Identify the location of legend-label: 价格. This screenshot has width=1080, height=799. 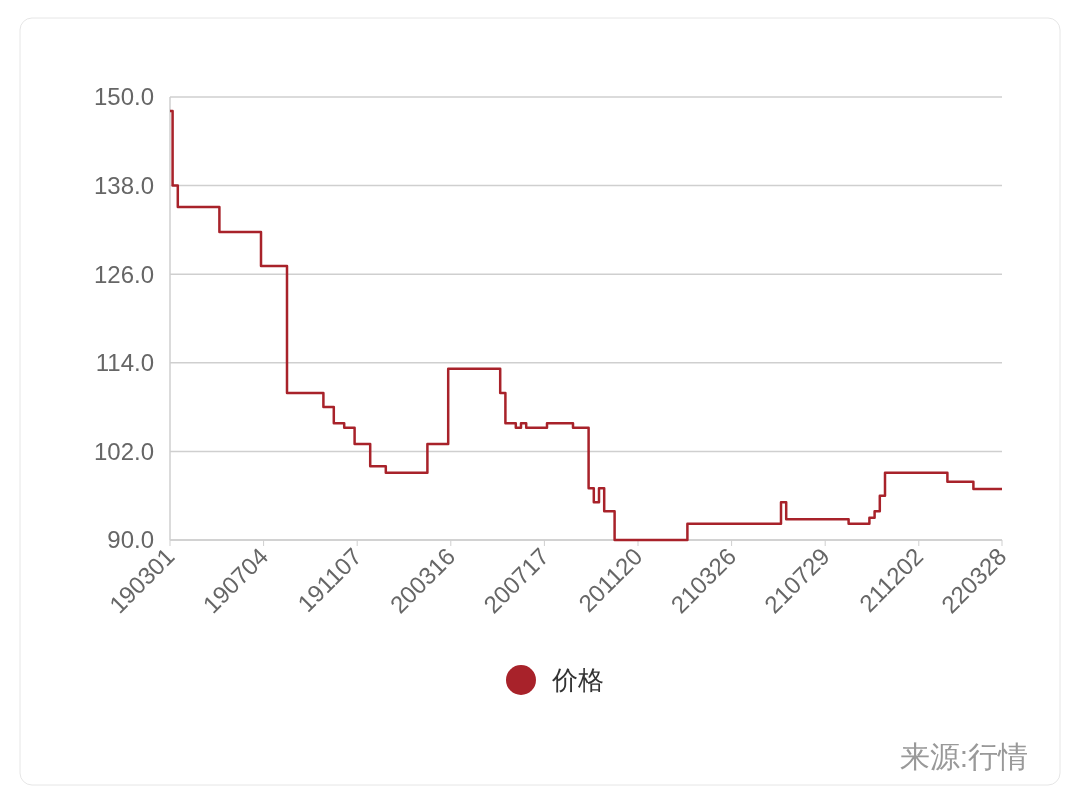
(577, 680).